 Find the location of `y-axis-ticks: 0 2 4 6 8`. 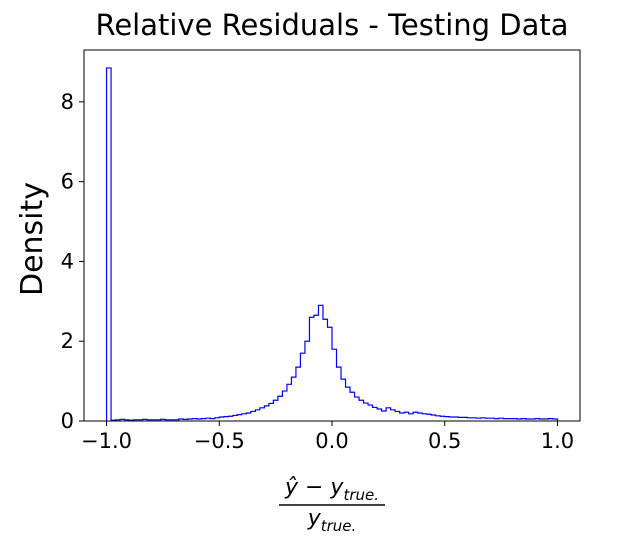

y-axis-ticks: 0 2 4 6 8 is located at coordinates (72, 261).